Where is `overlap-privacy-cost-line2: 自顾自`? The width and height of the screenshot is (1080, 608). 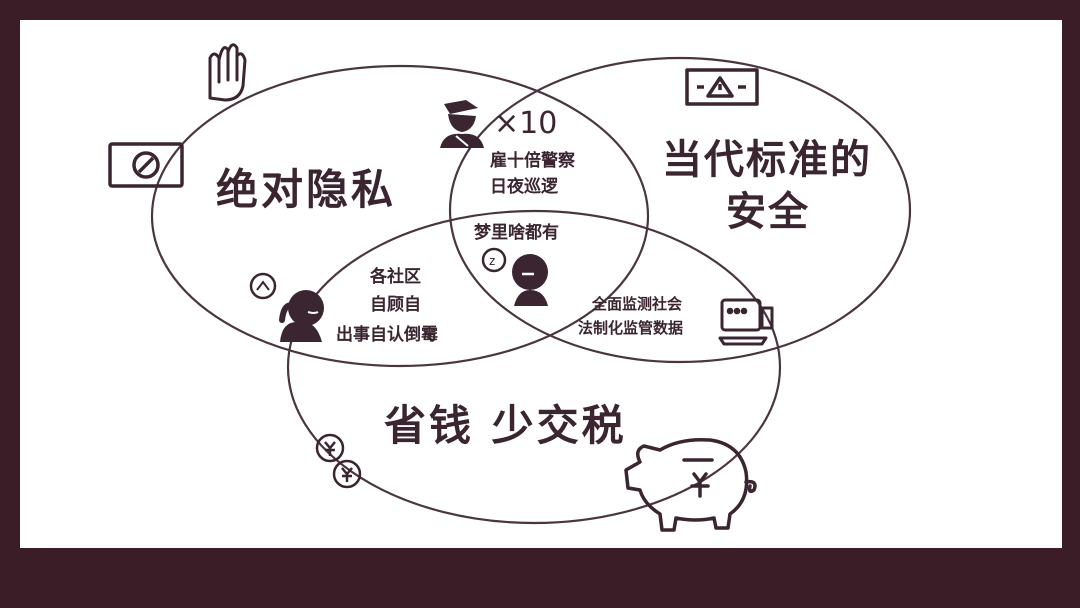 overlap-privacy-cost-line2: 自顾自 is located at coordinates (395, 305).